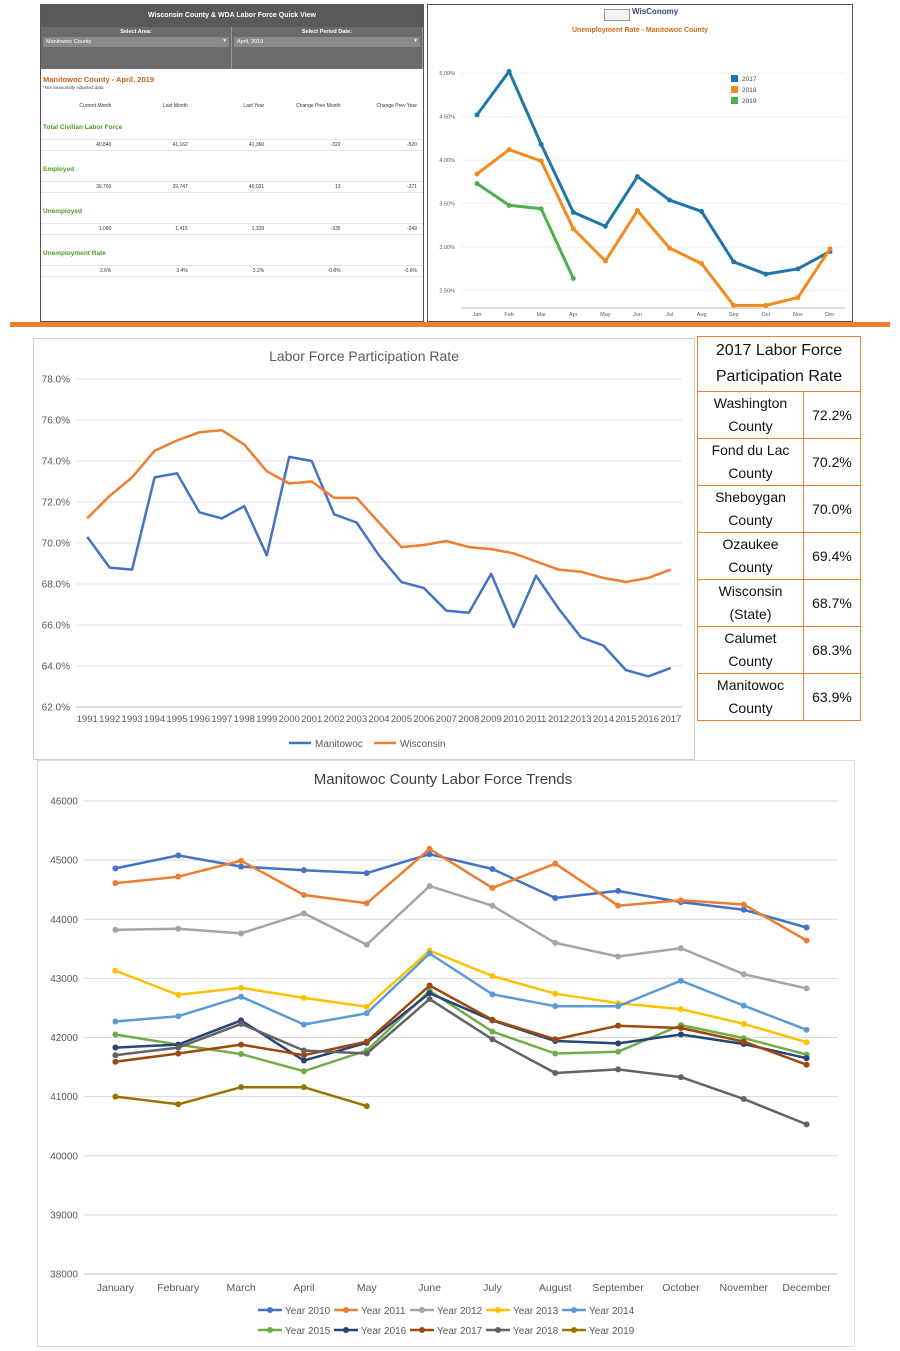  Describe the element at coordinates (749, 90) in the screenshot. I see `legend-label: 2018` at that location.